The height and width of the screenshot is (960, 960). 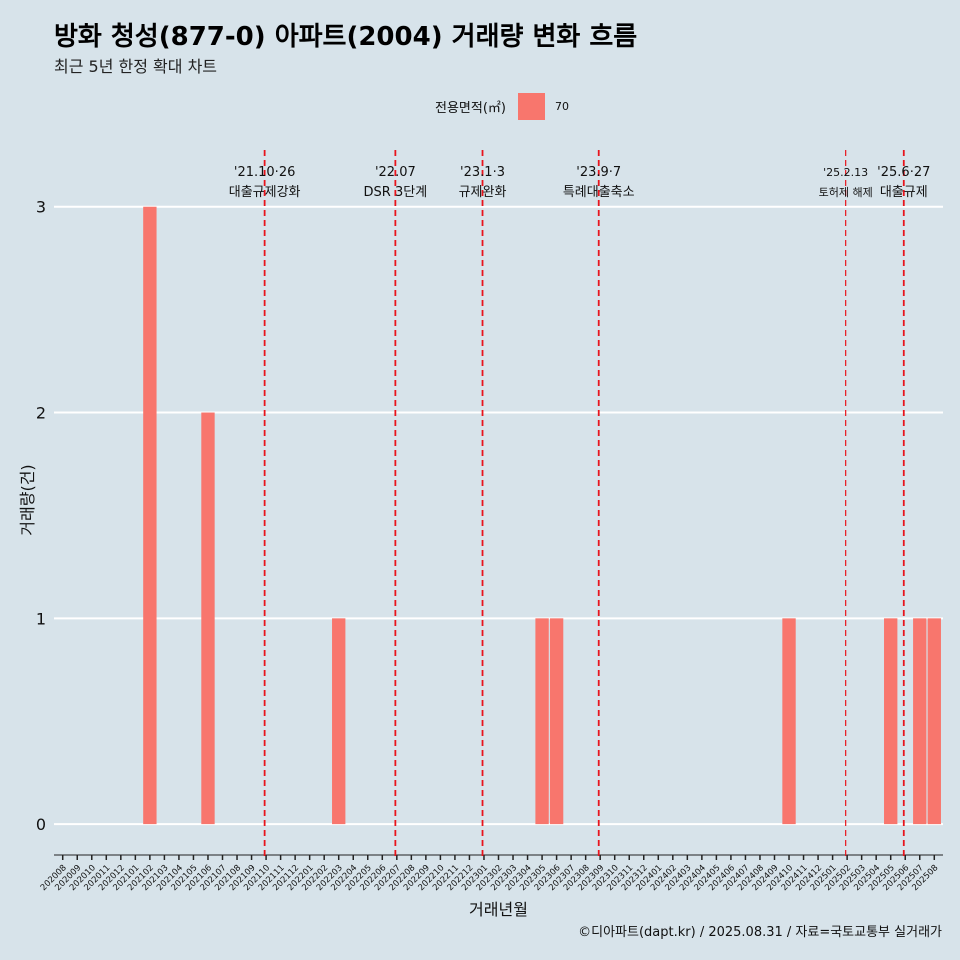 What do you see at coordinates (846, 192) in the screenshot?
I see `event-description-label: 토허제 해제` at bounding box center [846, 192].